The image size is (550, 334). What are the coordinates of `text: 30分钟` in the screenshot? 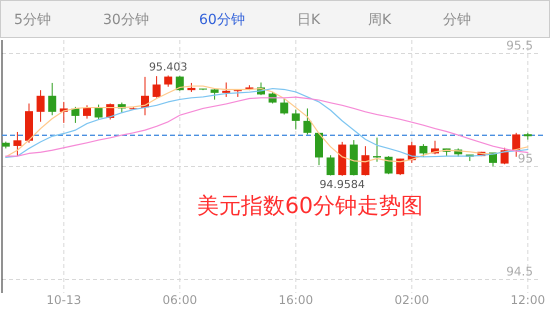 It's located at (126, 20).